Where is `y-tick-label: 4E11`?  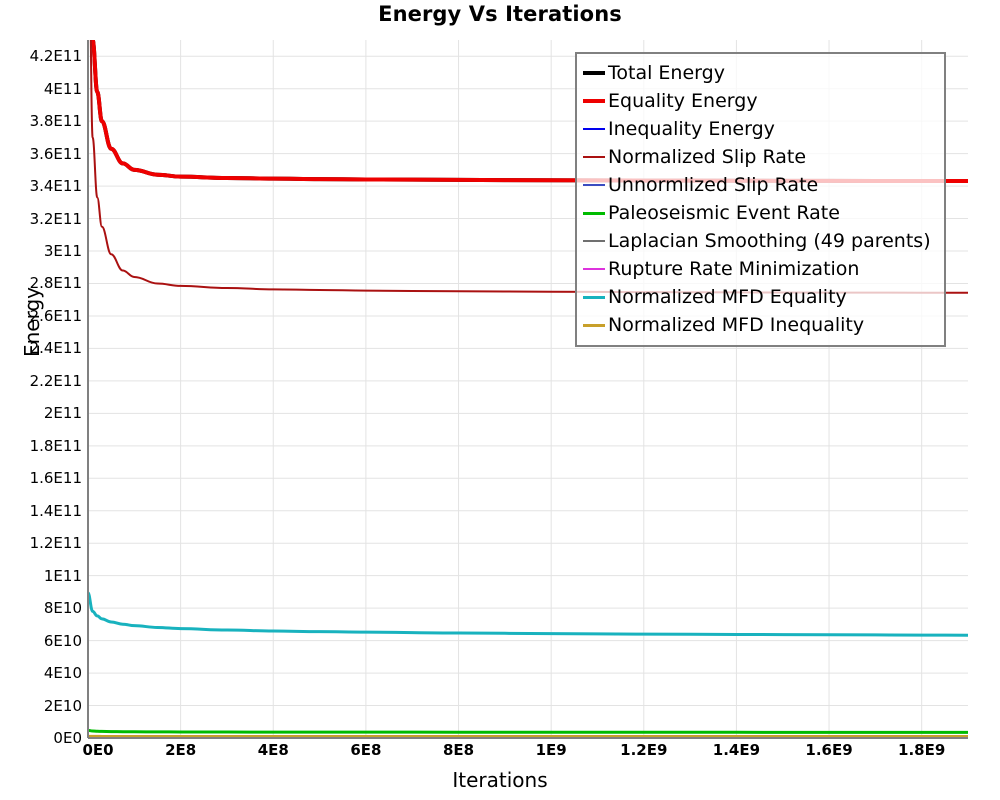 y-tick-label: 4E11 is located at coordinates (62, 88).